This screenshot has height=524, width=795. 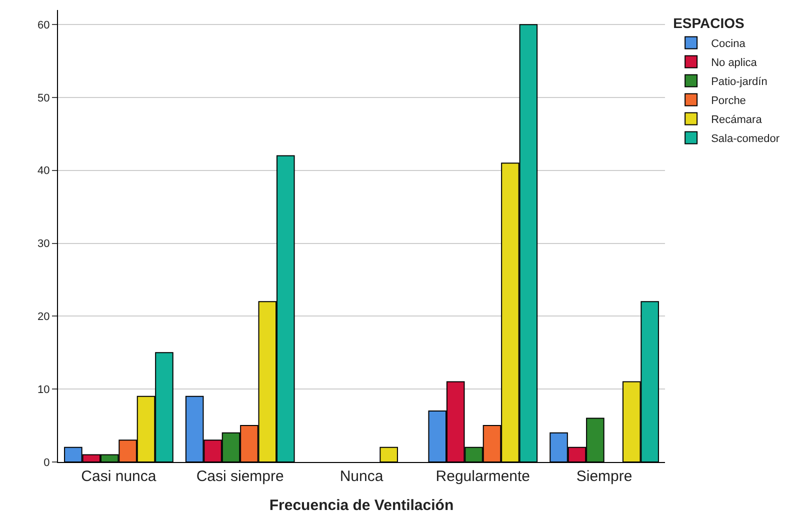 What do you see at coordinates (119, 476) in the screenshot?
I see `x-tick-label: Casi nunca` at bounding box center [119, 476].